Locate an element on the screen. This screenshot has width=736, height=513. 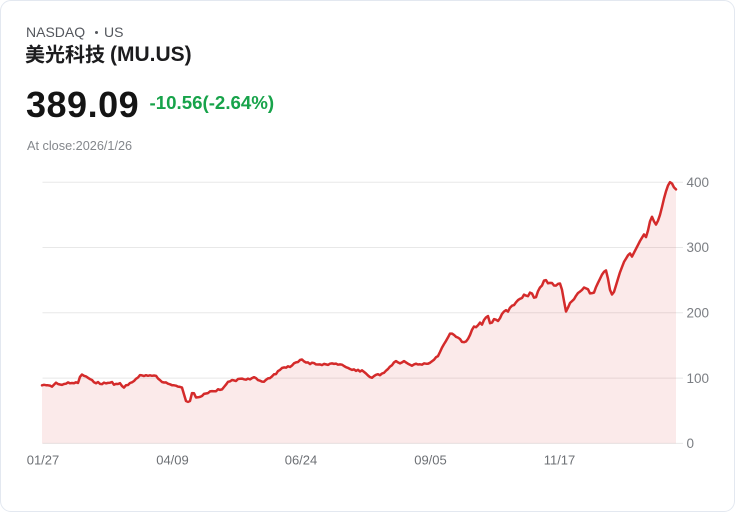
svg-text: 100 is located at coordinates (698, 378).